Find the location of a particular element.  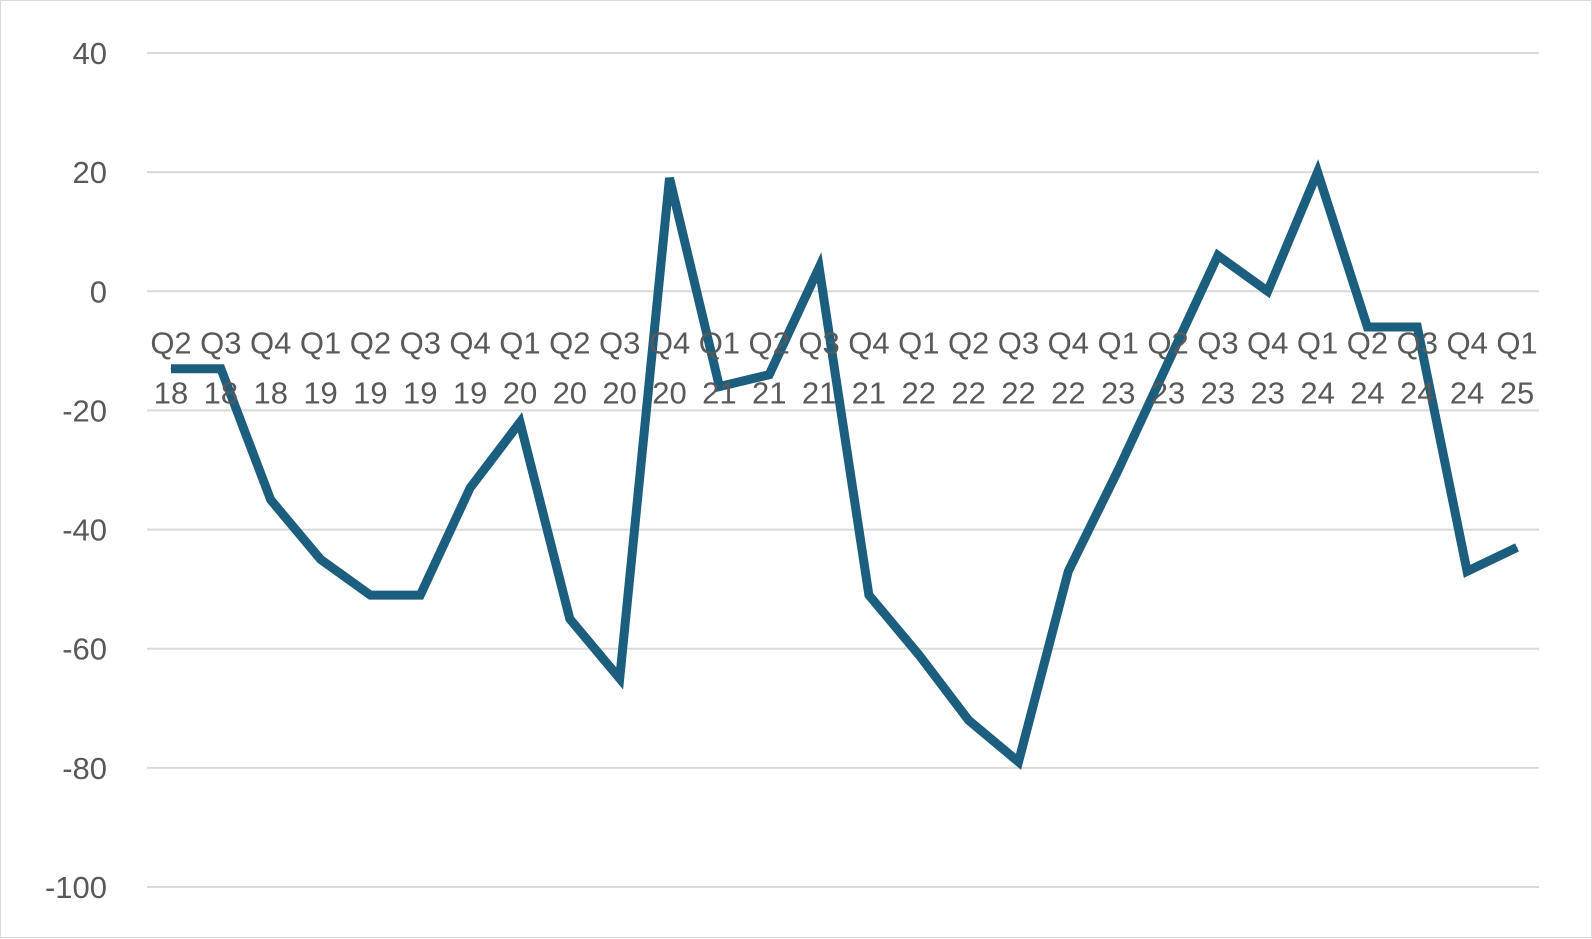

y-tick-label: -40 is located at coordinates (84, 530).